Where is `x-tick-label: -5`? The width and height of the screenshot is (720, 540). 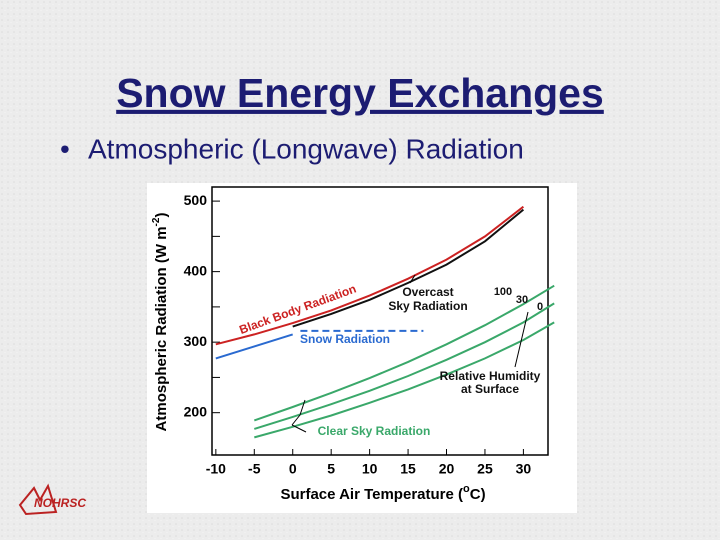
x-tick-label: -5 is located at coordinates (254, 469).